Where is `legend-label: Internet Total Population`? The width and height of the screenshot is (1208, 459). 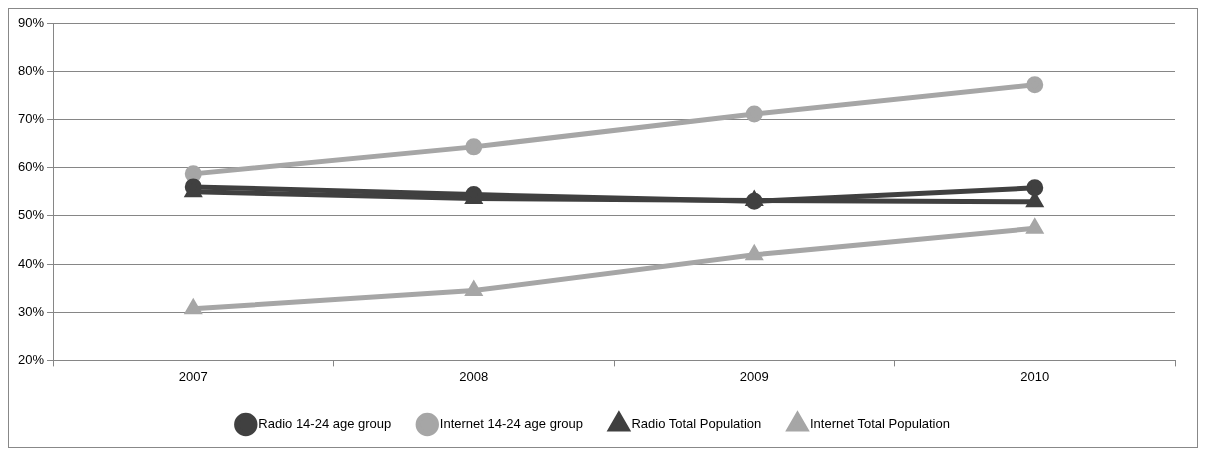
legend-label: Internet Total Population is located at coordinates (879, 424).